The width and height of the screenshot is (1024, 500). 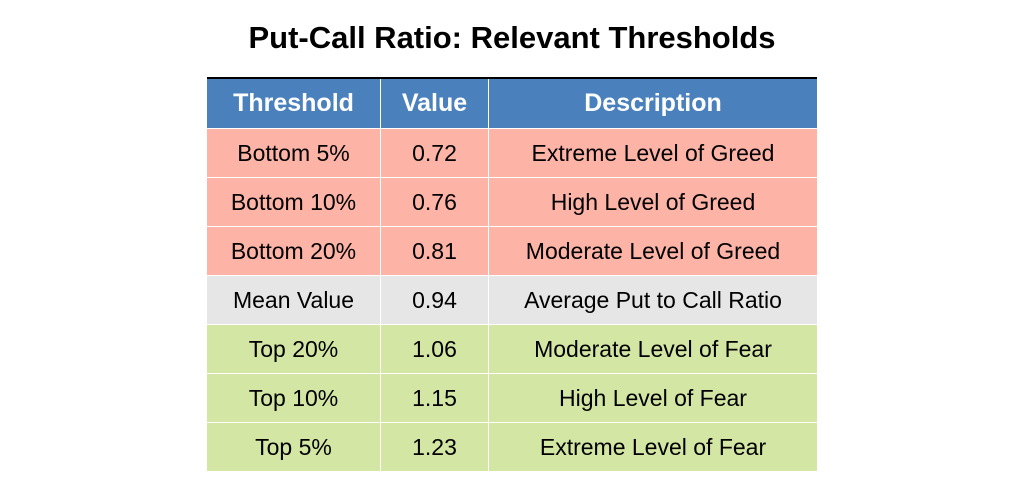 What do you see at coordinates (435, 251) in the screenshot?
I see `value-cell: 0.81` at bounding box center [435, 251].